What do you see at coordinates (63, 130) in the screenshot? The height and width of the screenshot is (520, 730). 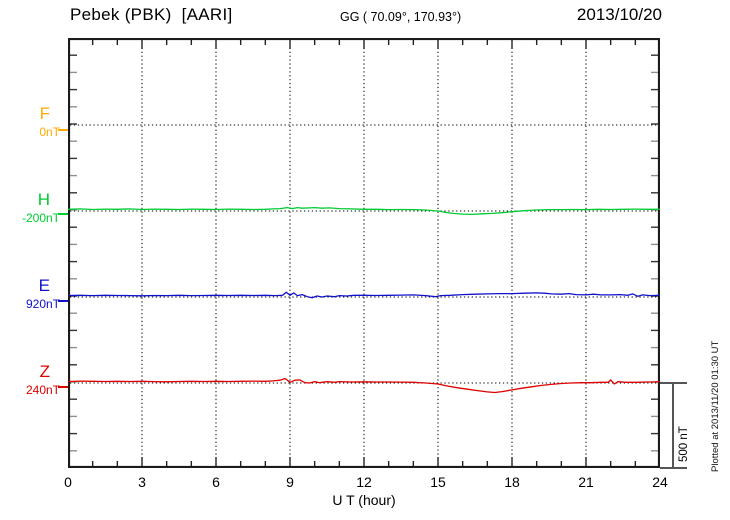 I see `baseline-tick-F` at bounding box center [63, 130].